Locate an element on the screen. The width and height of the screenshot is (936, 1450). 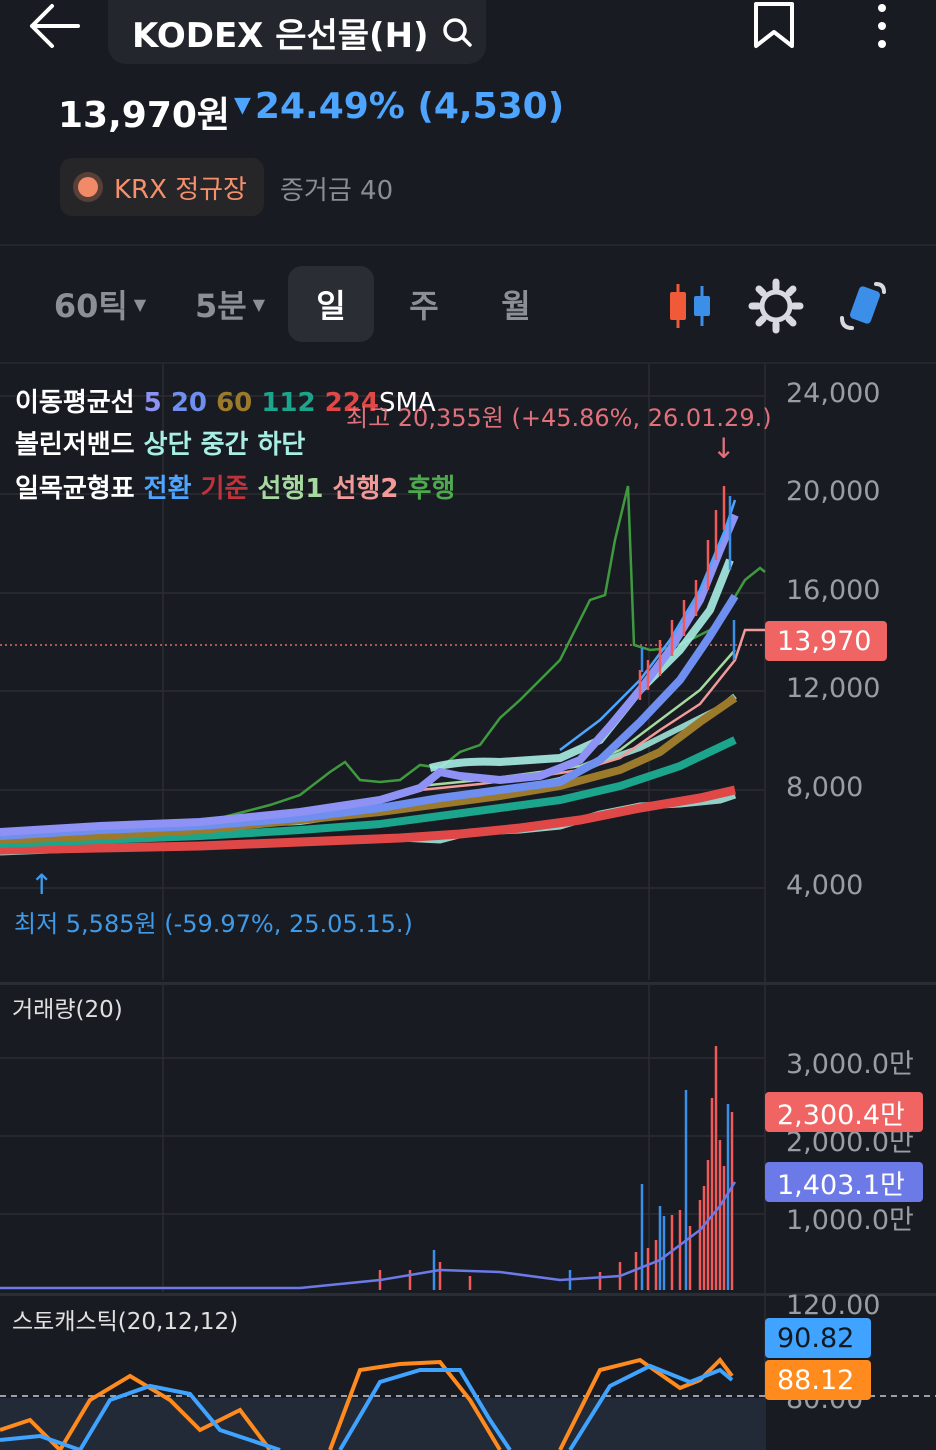
volume-y-tick: 1,000.0만 is located at coordinates (850, 1220).